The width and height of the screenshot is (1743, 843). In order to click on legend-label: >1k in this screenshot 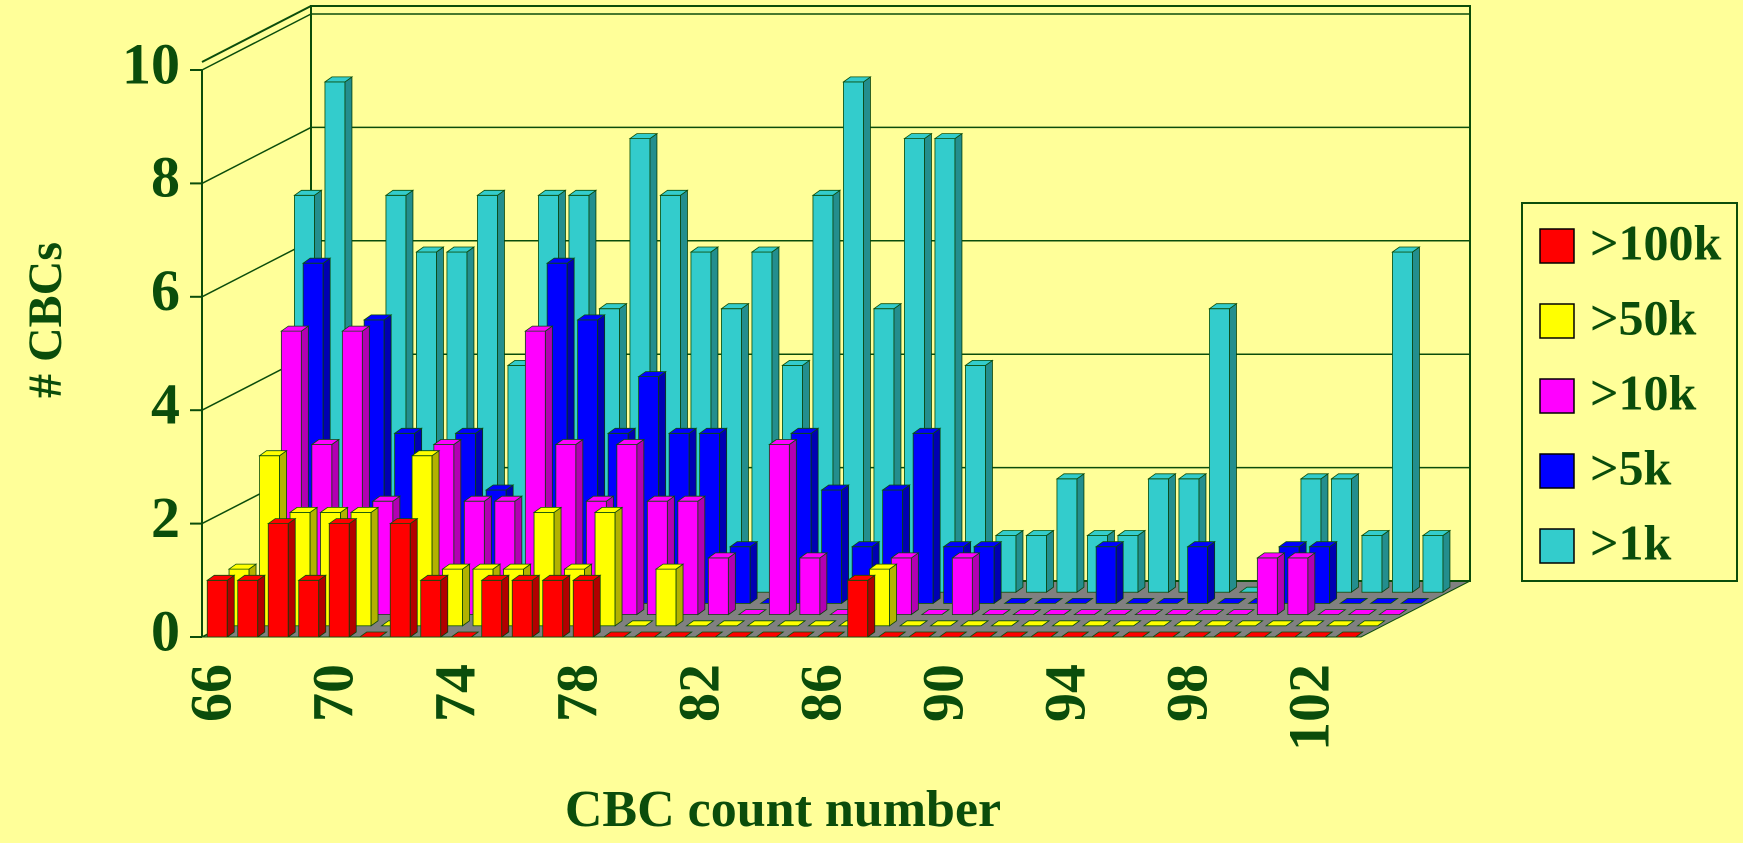, I will do `click(1630, 542)`.